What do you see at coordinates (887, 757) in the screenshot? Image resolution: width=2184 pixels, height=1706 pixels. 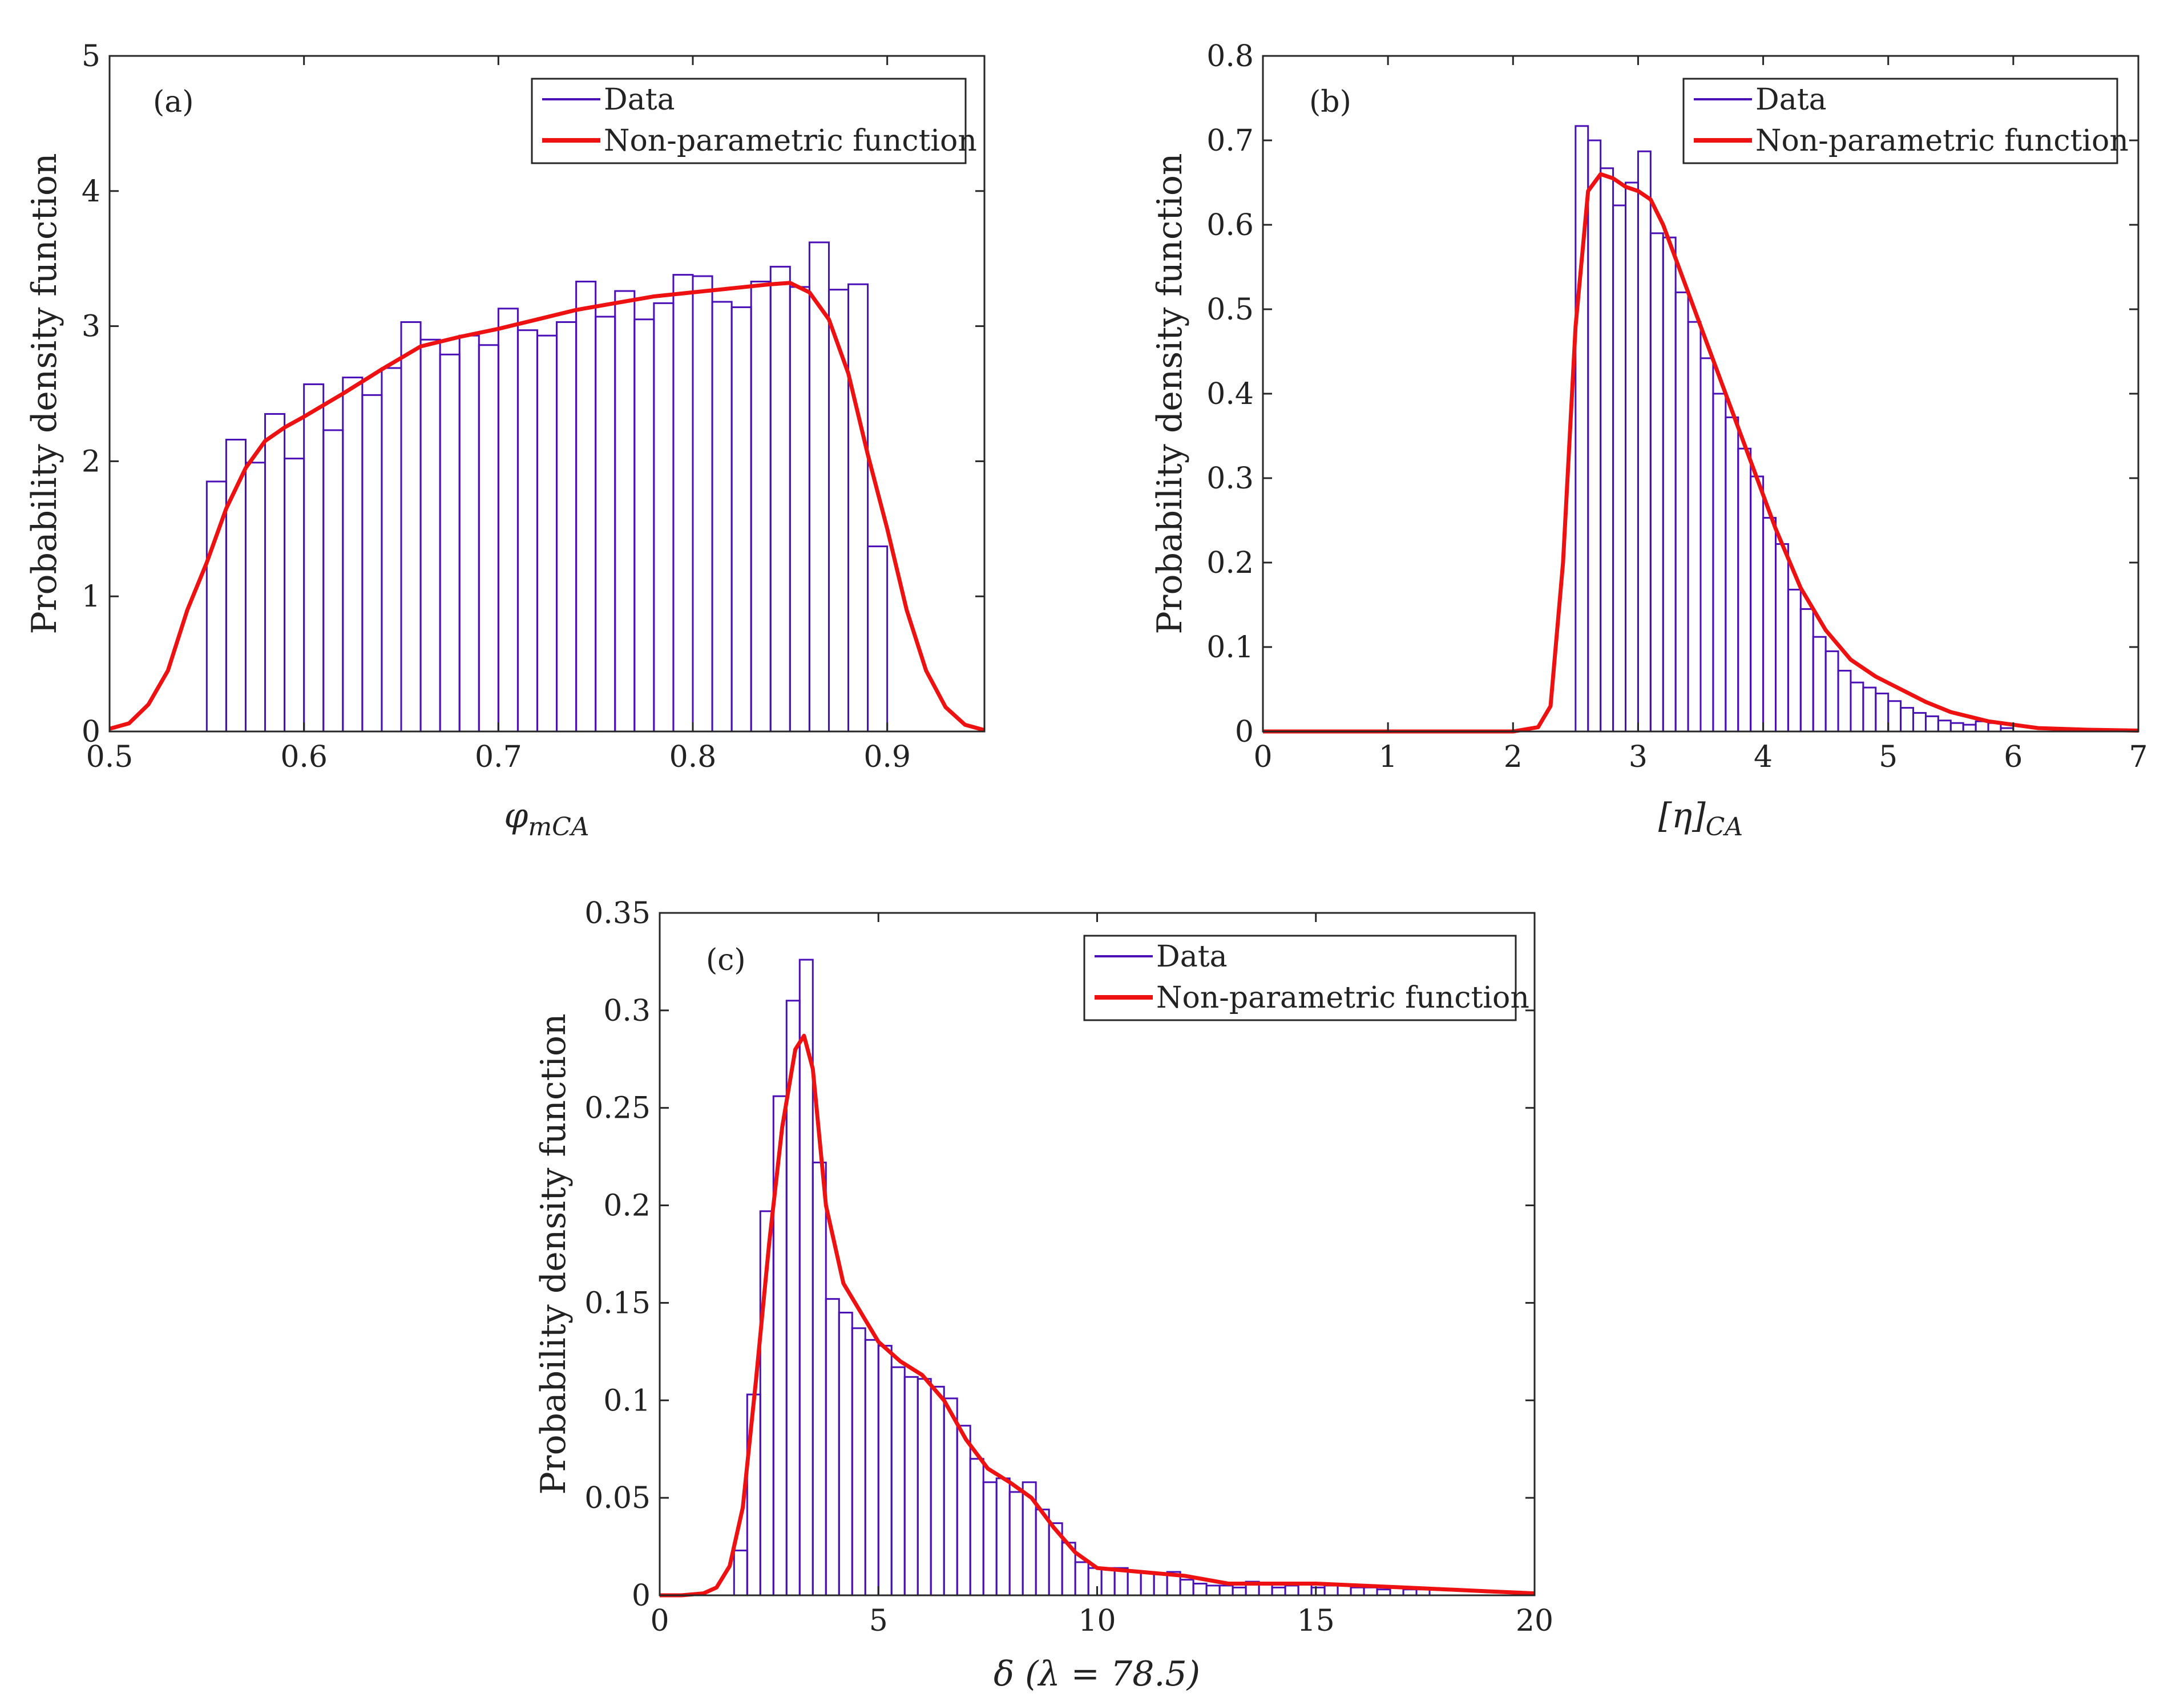 I see `x-tick-label-a: 0.9` at bounding box center [887, 757].